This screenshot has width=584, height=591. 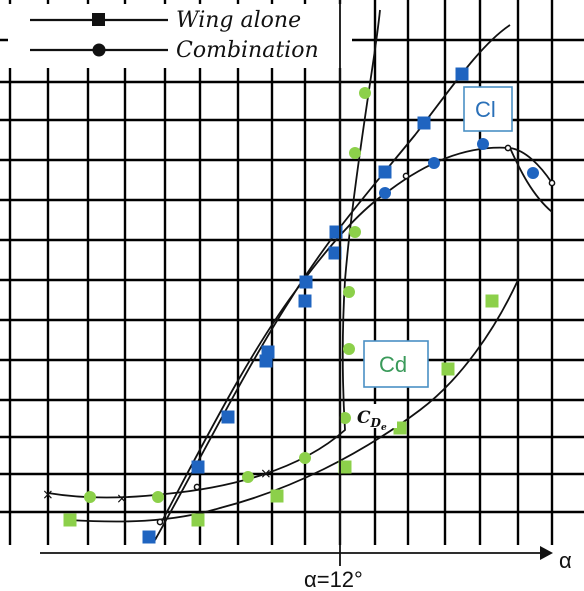 I want to click on cd-label: Cd, so click(x=393, y=364).